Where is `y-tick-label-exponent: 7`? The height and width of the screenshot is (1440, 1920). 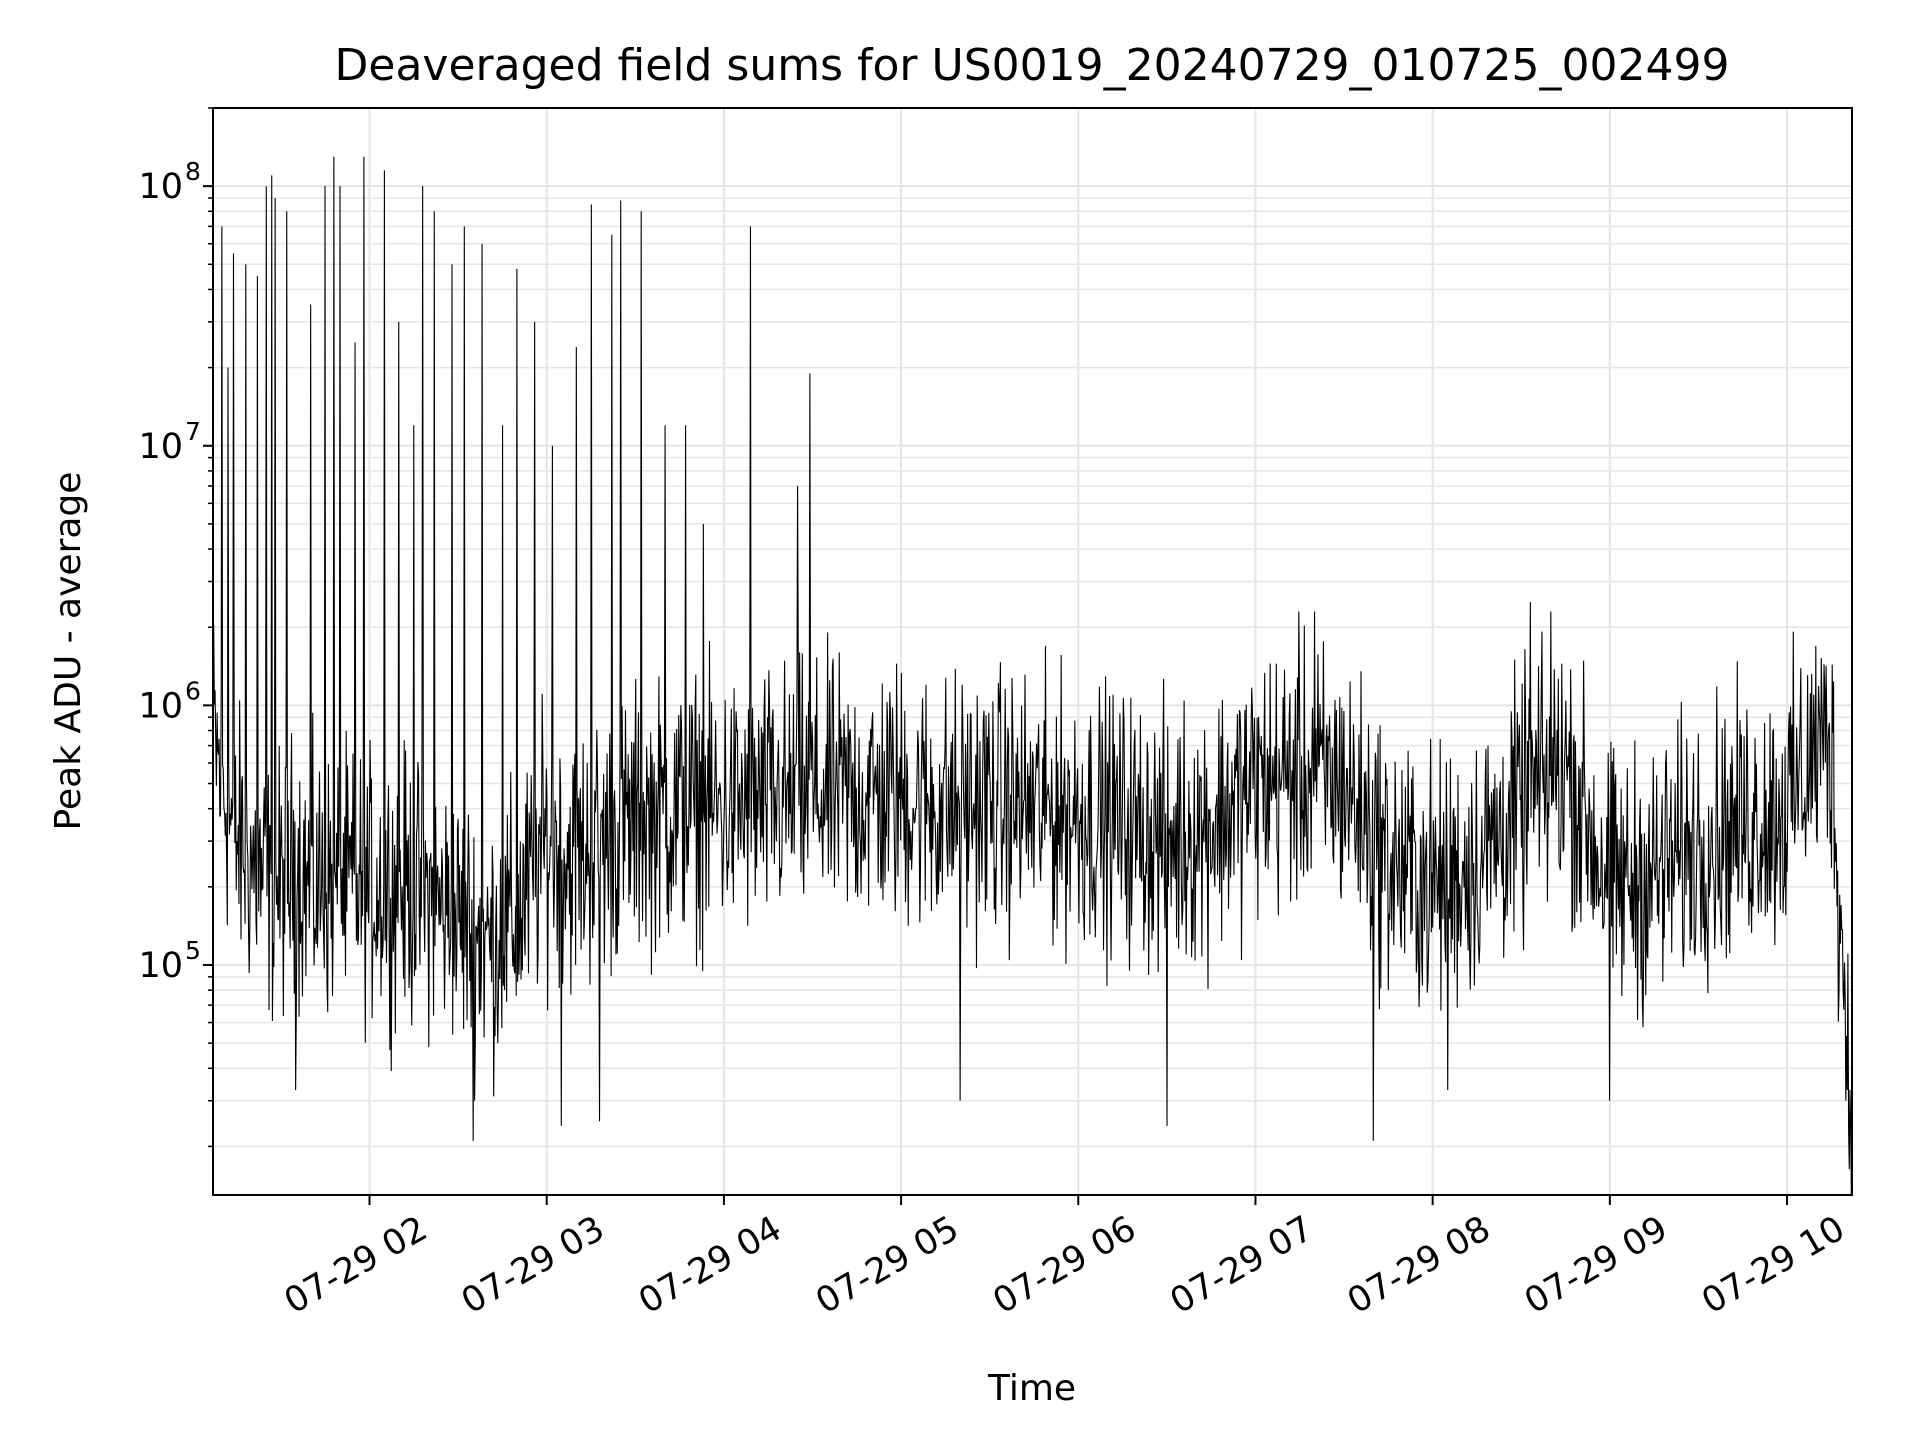 y-tick-label-exponent: 7 is located at coordinates (193, 431).